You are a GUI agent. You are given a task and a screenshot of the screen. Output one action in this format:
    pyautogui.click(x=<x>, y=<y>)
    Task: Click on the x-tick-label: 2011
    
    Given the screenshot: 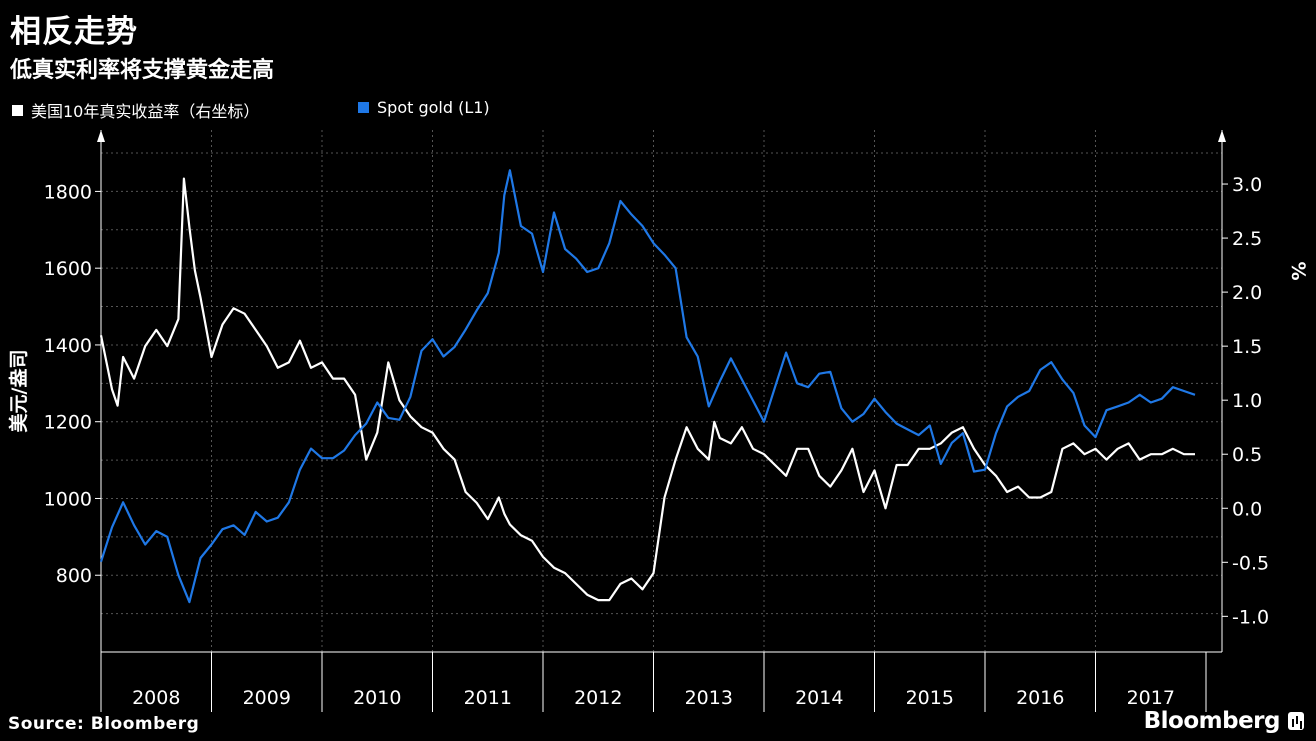 What is the action you would take?
    pyautogui.click(x=488, y=698)
    